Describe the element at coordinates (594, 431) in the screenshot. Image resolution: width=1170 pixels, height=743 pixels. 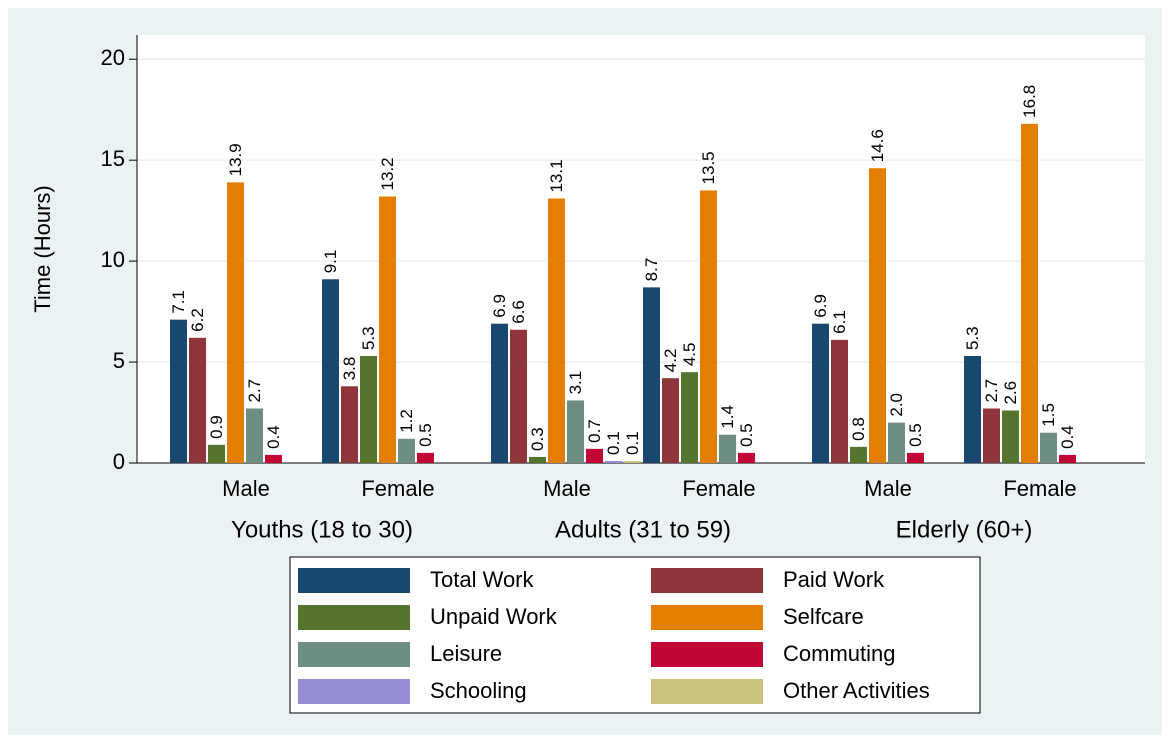
I see `value-label: 0.7` at that location.